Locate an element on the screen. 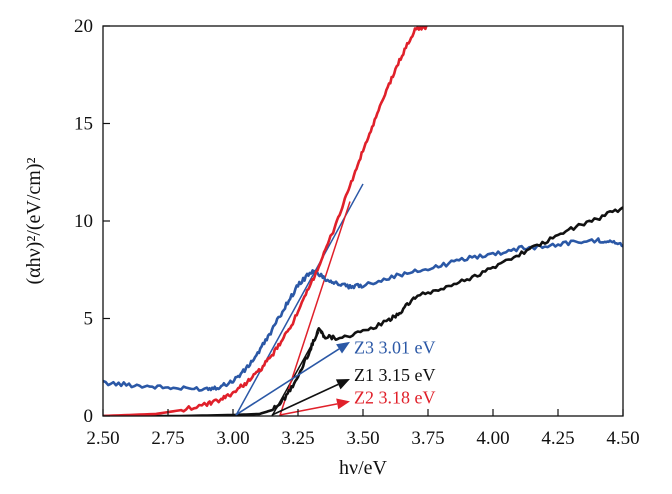 This screenshot has width=672, height=494. annotation-arrow-z2 is located at coordinates (308, 409).